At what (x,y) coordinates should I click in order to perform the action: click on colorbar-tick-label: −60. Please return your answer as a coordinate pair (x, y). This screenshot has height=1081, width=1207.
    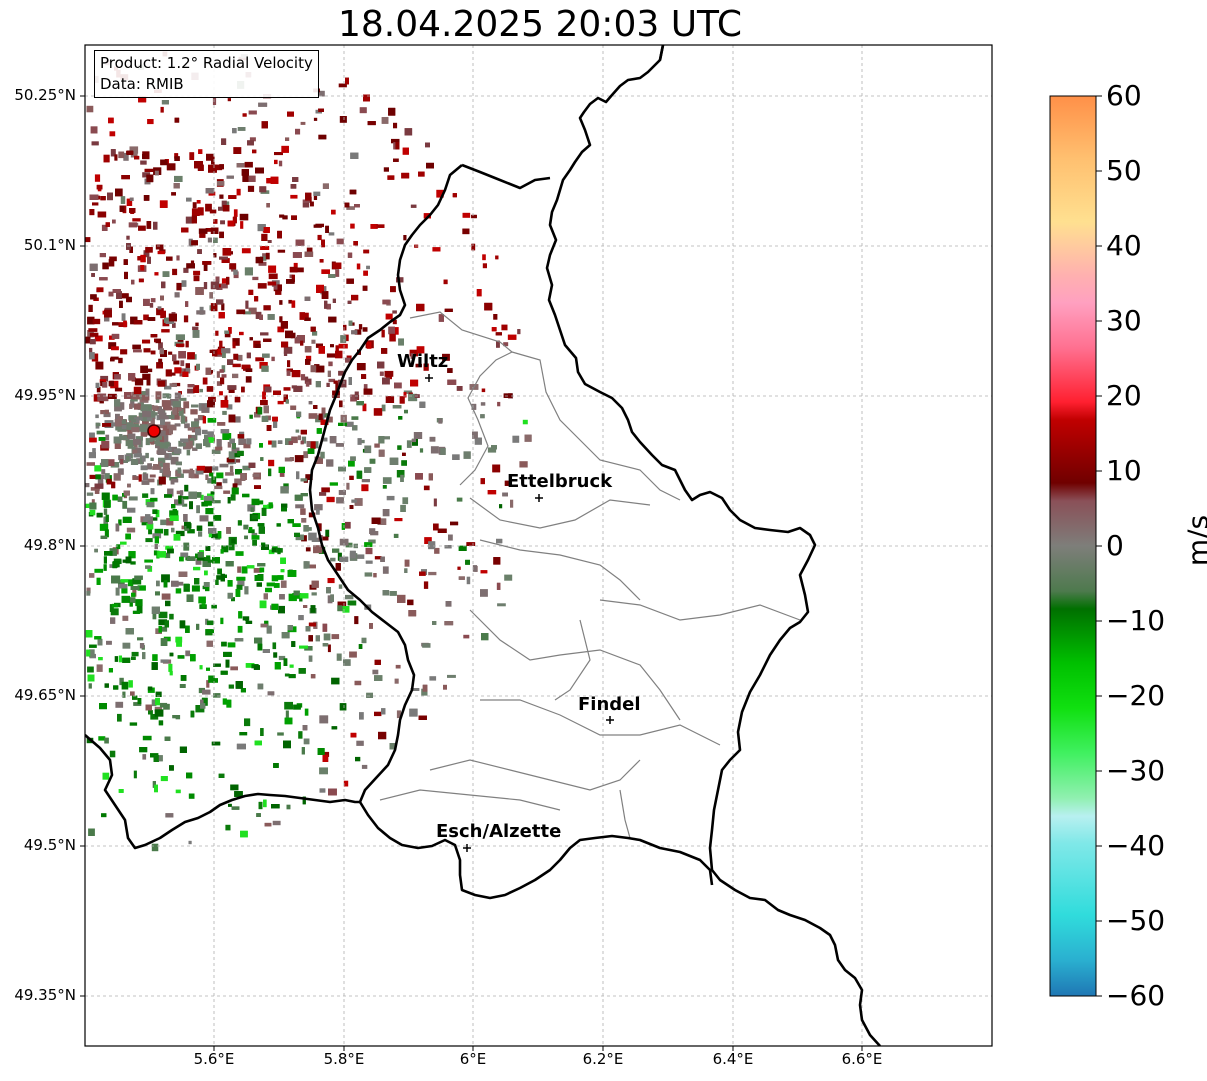
    Looking at the image, I should click on (1136, 995).